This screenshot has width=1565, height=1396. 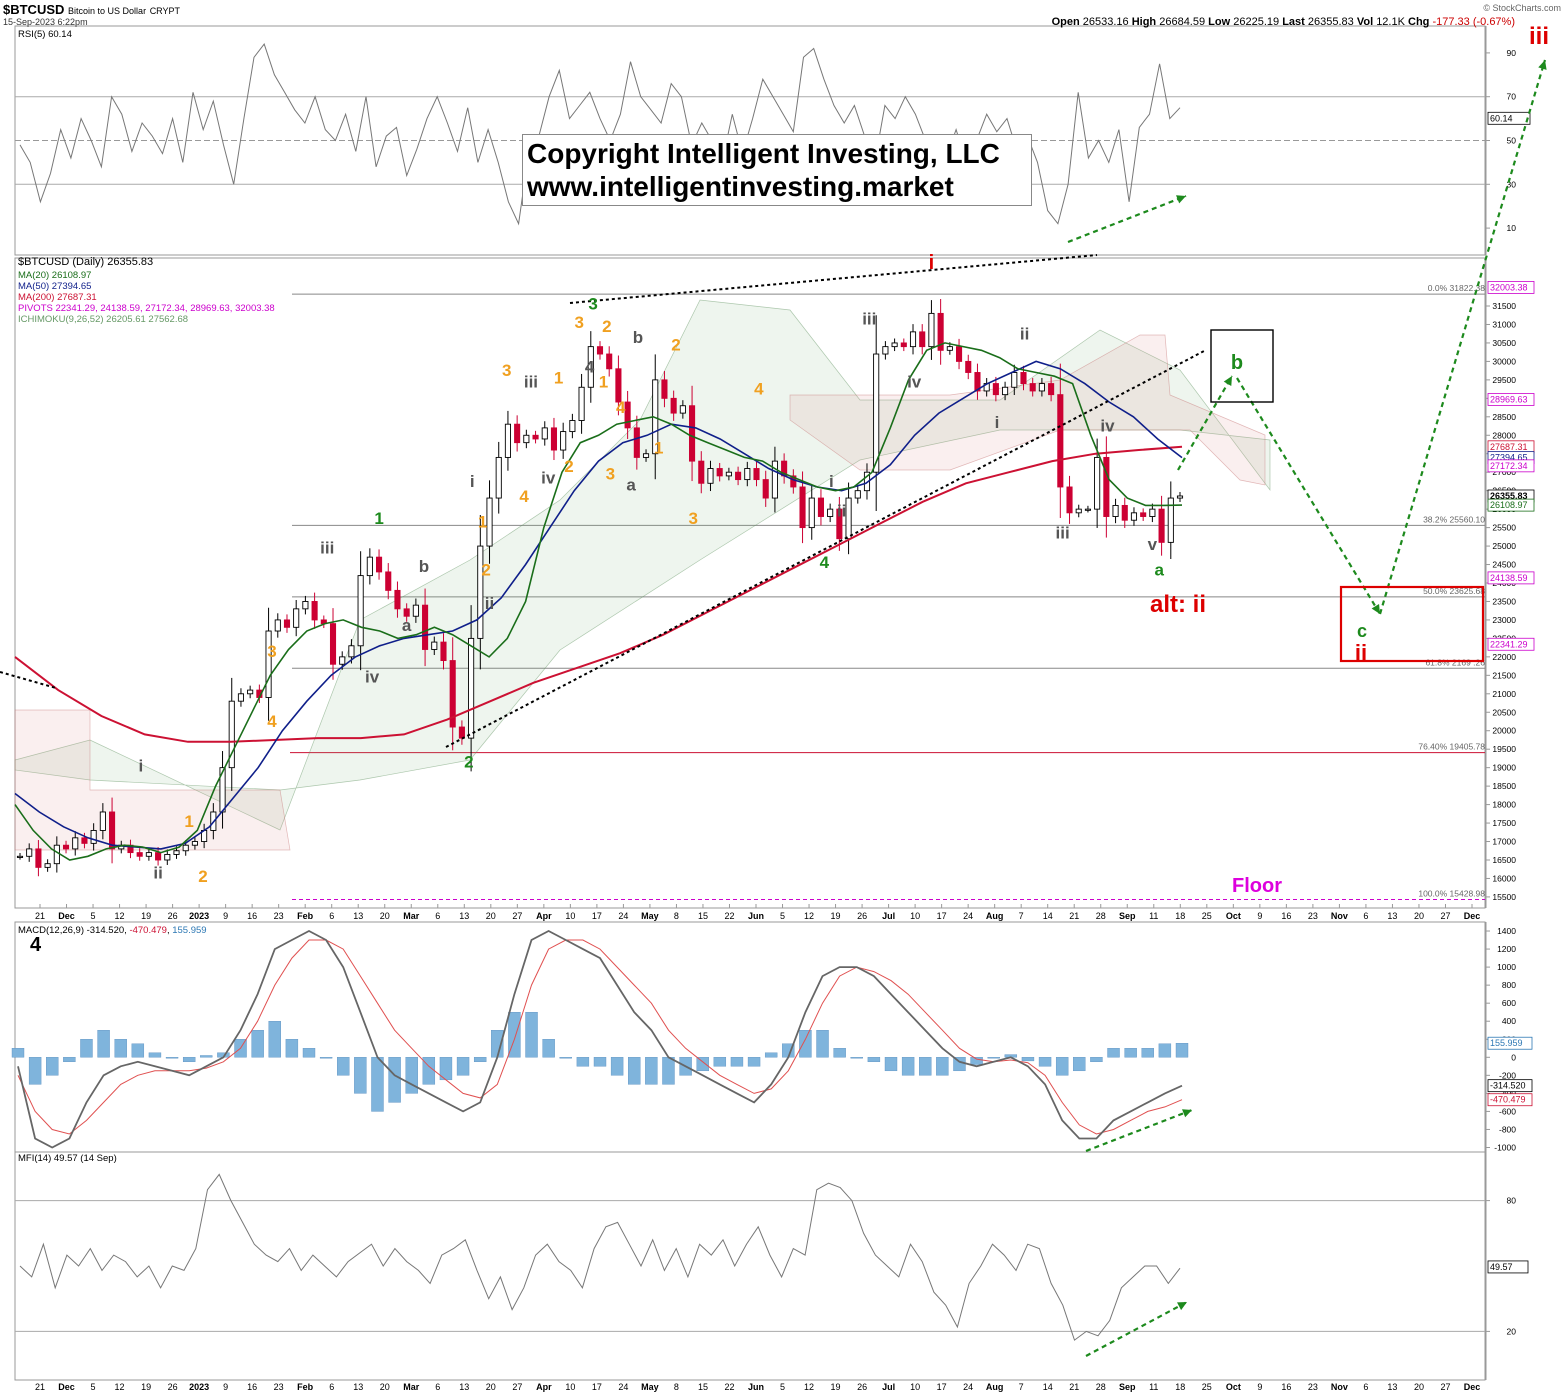 What do you see at coordinates (1105, 22) in the screenshot?
I see `open-value: 26533.16` at bounding box center [1105, 22].